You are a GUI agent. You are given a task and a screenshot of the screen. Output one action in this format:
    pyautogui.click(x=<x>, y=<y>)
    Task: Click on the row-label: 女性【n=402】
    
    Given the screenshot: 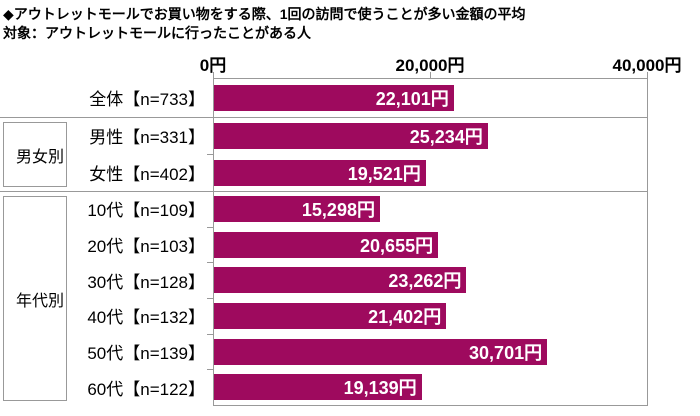 What is the action you would take?
    pyautogui.click(x=147, y=174)
    